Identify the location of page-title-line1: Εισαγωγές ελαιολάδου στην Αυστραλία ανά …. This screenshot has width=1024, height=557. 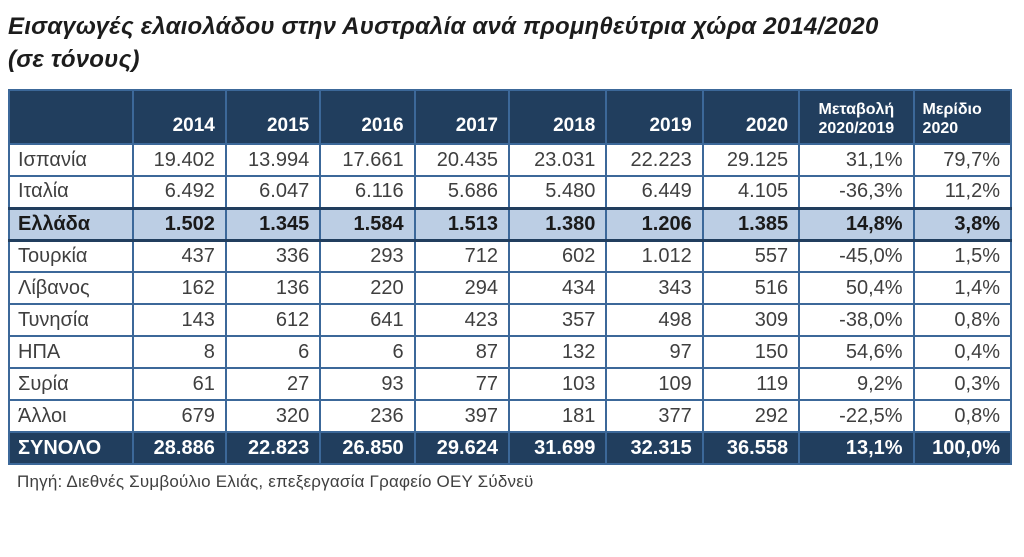
(443, 26).